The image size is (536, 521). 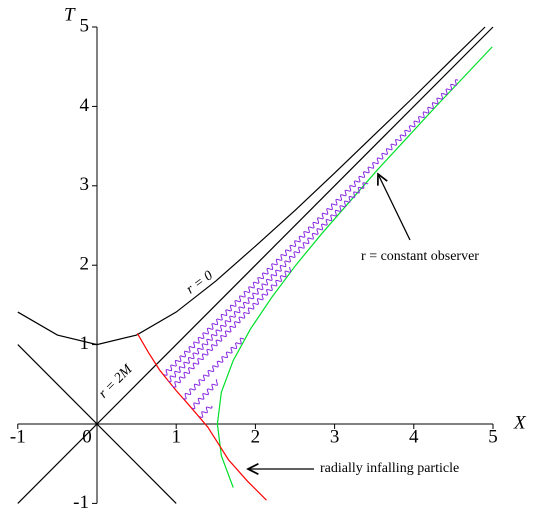 I want to click on curve-label: r = 2M, so click(x=116, y=381).